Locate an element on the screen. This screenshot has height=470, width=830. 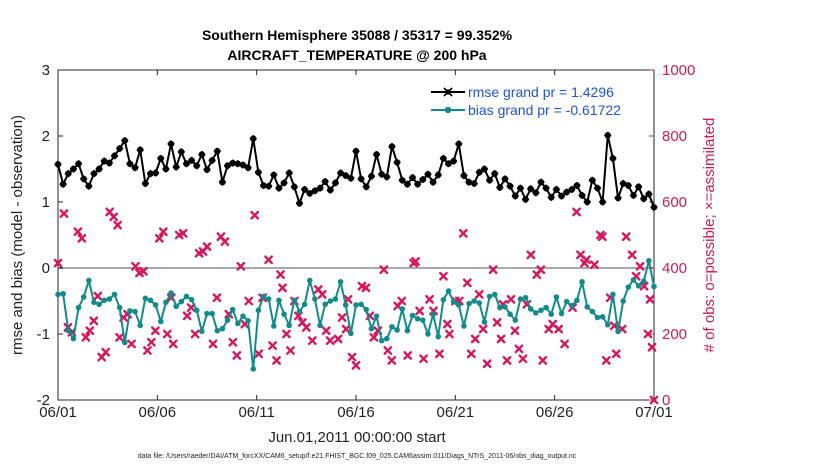
y-tick-label-right: 800 is located at coordinates (674, 136).